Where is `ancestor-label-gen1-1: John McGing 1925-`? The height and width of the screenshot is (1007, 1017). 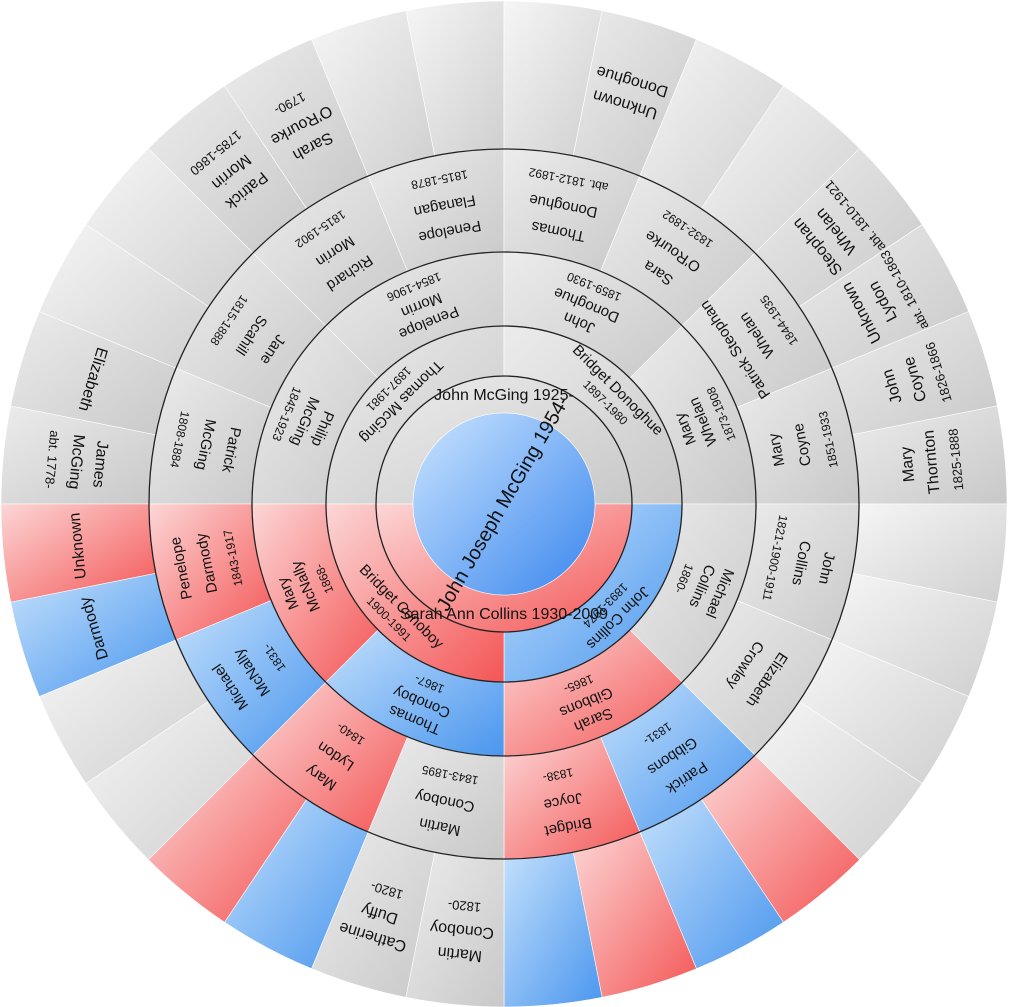 ancestor-label-gen1-1: John McGing 1925- is located at coordinates (504, 395).